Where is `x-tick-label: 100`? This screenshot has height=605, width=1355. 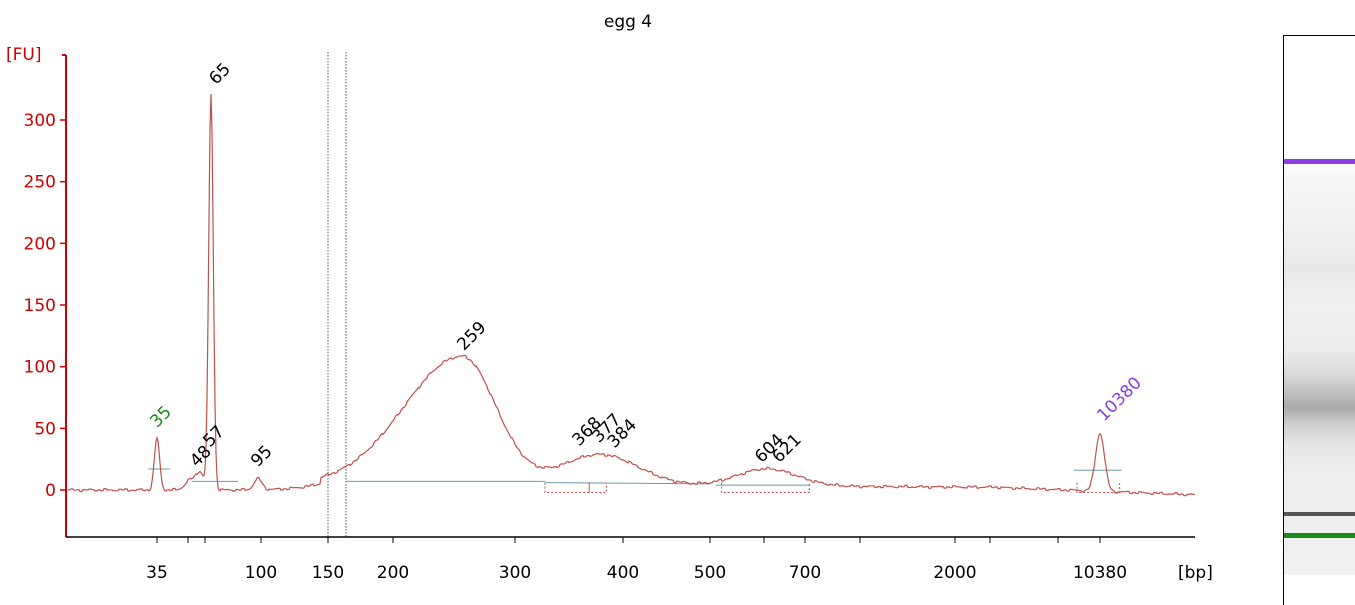 x-tick-label: 100 is located at coordinates (261, 573).